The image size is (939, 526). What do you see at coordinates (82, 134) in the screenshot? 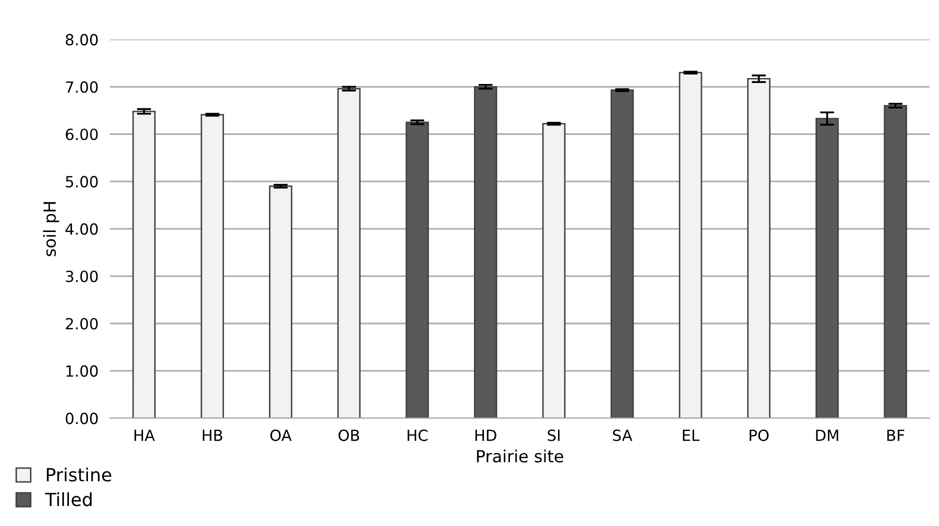
I see `y-tick-label: 6.00` at bounding box center [82, 134].